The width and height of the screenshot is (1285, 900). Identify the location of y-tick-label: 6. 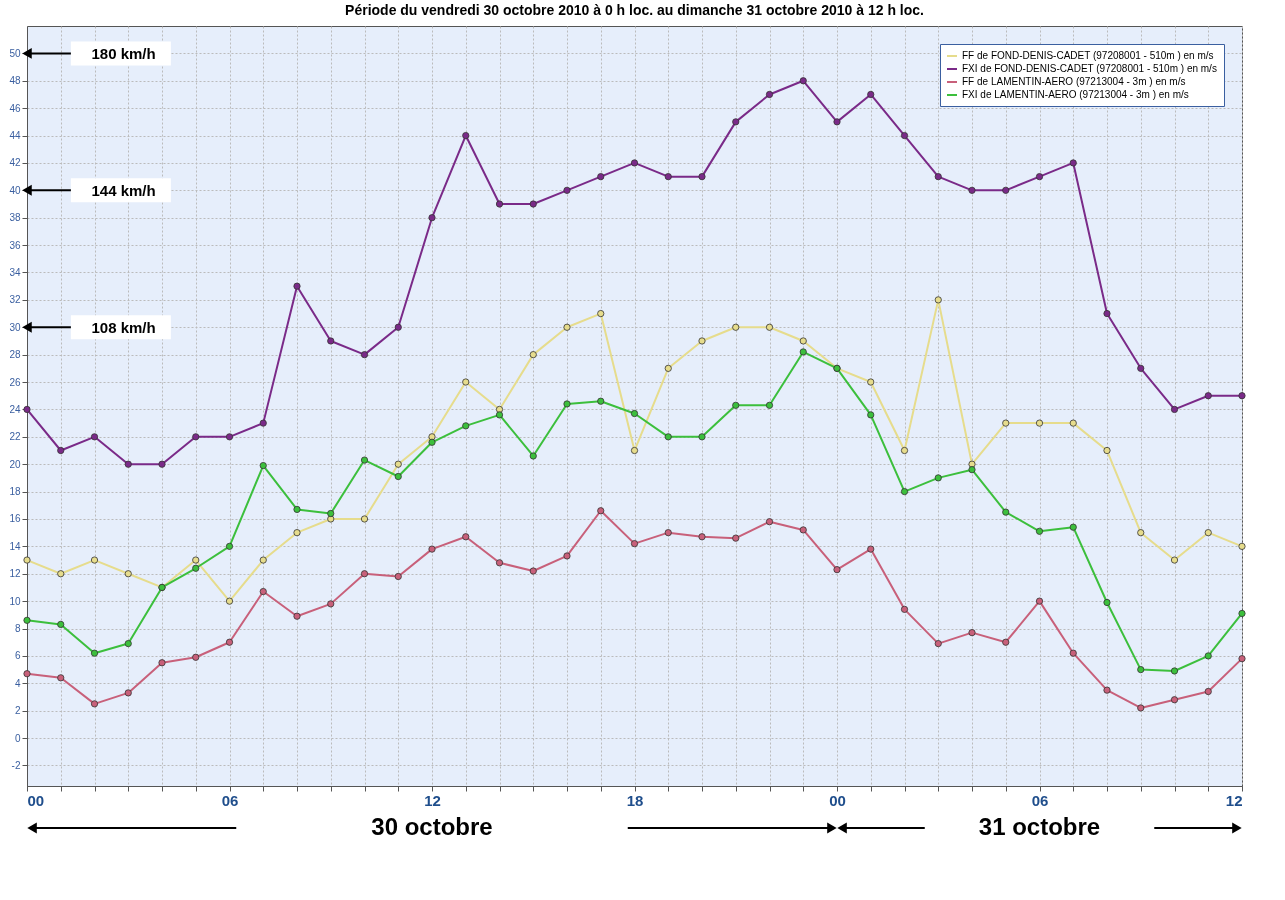
(17, 656).